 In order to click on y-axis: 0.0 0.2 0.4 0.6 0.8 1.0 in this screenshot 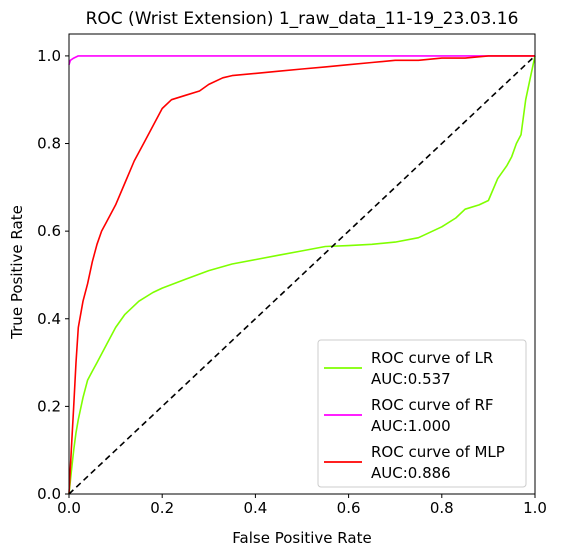, I will do `click(53, 275)`.